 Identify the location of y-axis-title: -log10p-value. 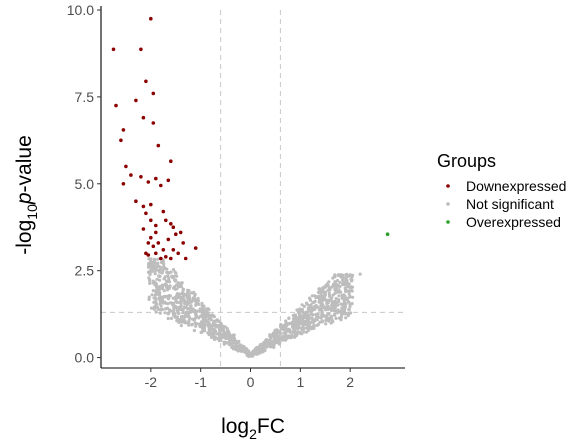
(26, 195).